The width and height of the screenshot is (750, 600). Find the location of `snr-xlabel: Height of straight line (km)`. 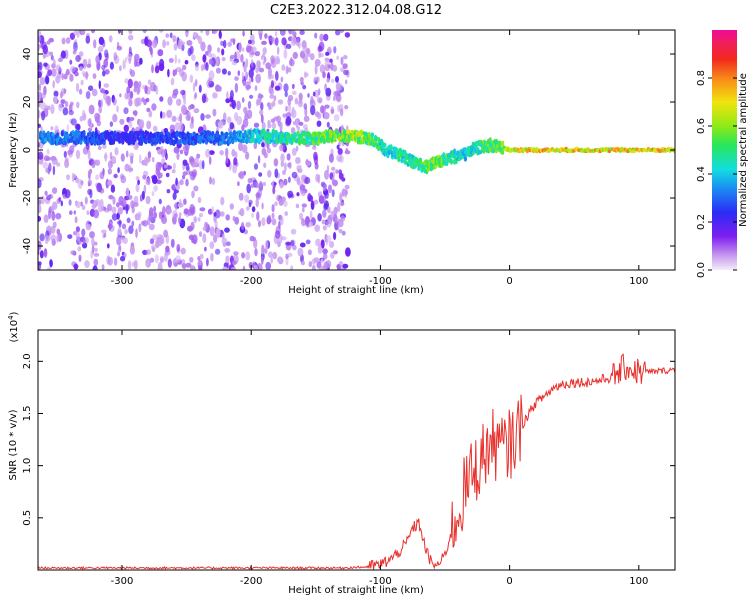

snr-xlabel: Height of straight line (km) is located at coordinates (356, 590).